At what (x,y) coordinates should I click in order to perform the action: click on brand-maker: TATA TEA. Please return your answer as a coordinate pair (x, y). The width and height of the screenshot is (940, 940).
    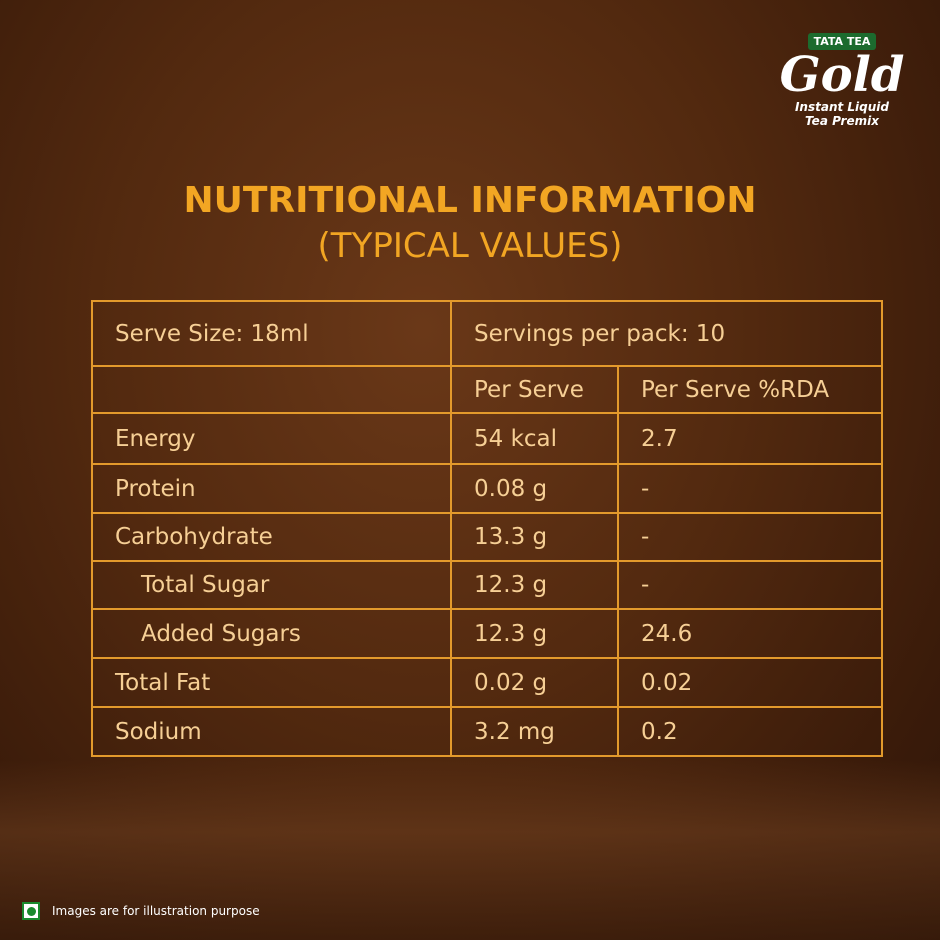
    Looking at the image, I should click on (842, 41).